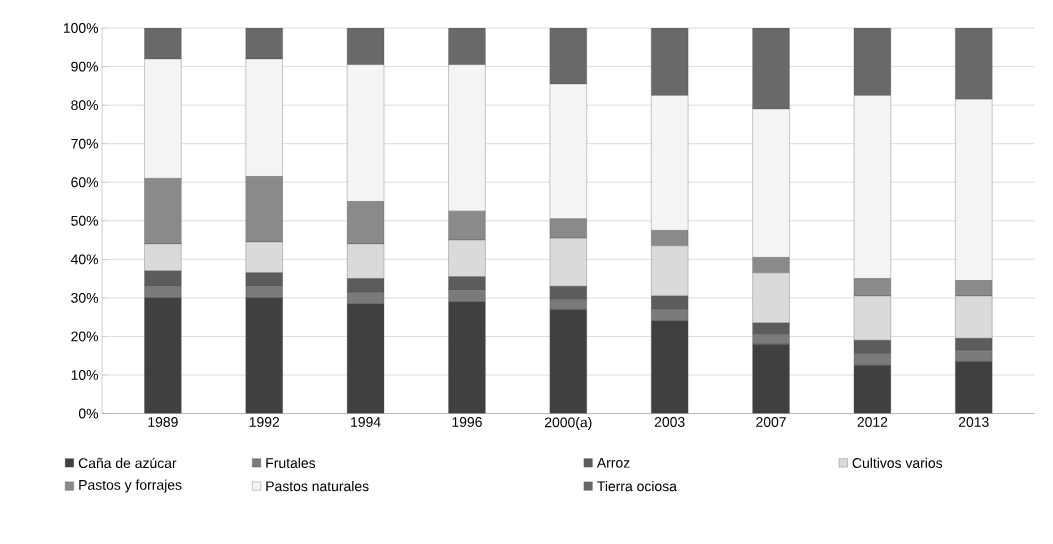 Image resolution: width=1053 pixels, height=544 pixels. I want to click on x-tick-label: 2003, so click(669, 422).